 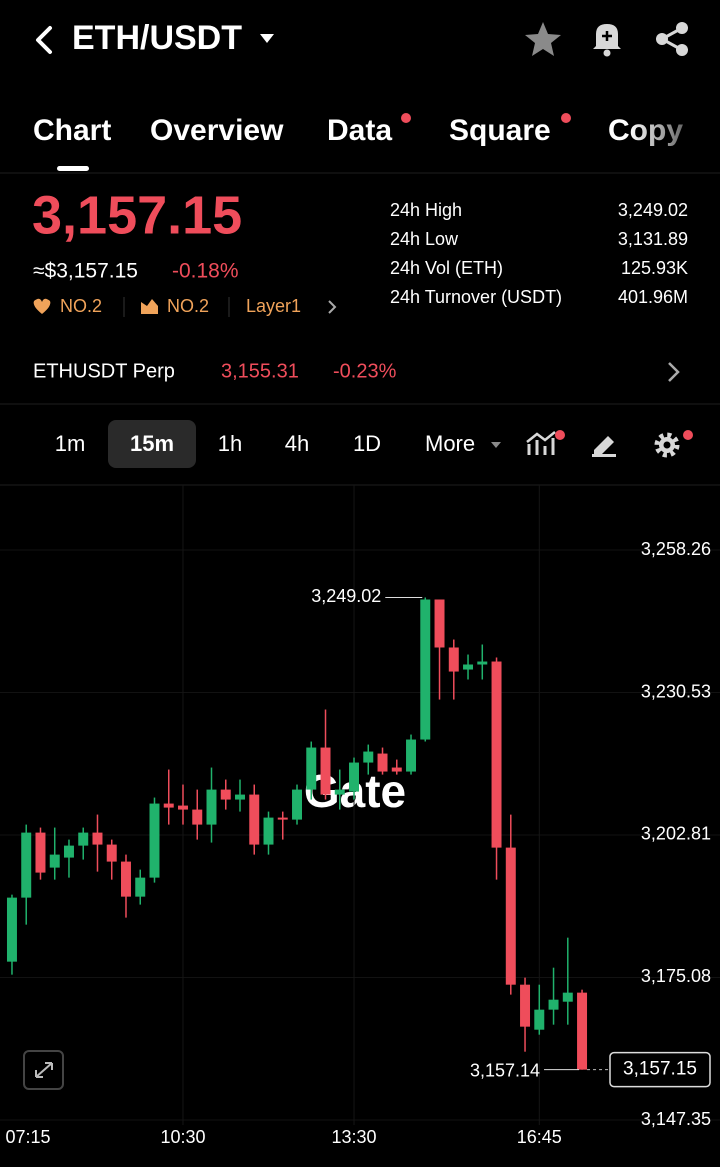 I want to click on x-tick-label: 16:45, so click(x=539, y=1137).